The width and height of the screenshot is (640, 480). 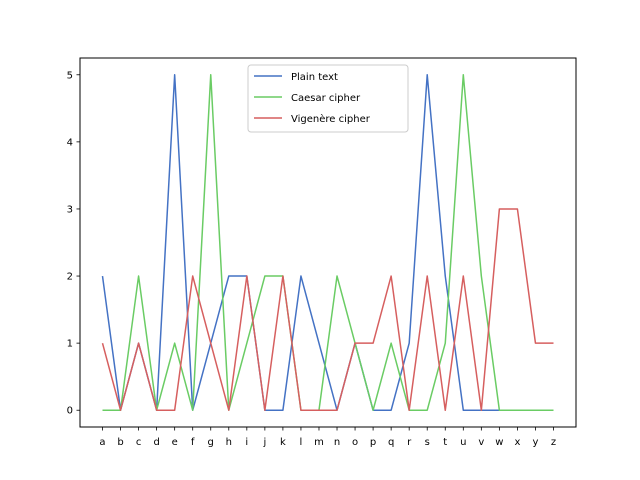 I want to click on x-tick-label: x, so click(x=517, y=442).